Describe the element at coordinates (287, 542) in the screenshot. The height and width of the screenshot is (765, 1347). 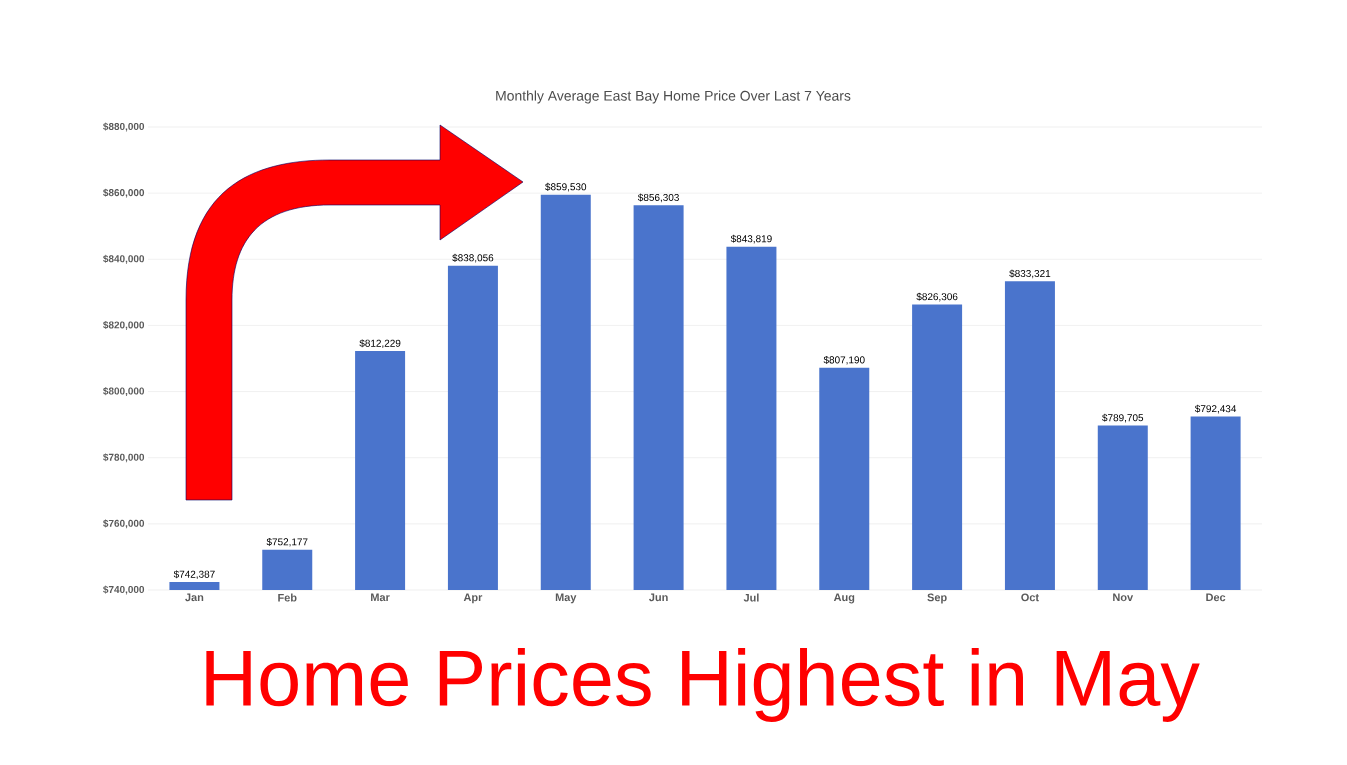
I see `data-label: $752,177` at that location.